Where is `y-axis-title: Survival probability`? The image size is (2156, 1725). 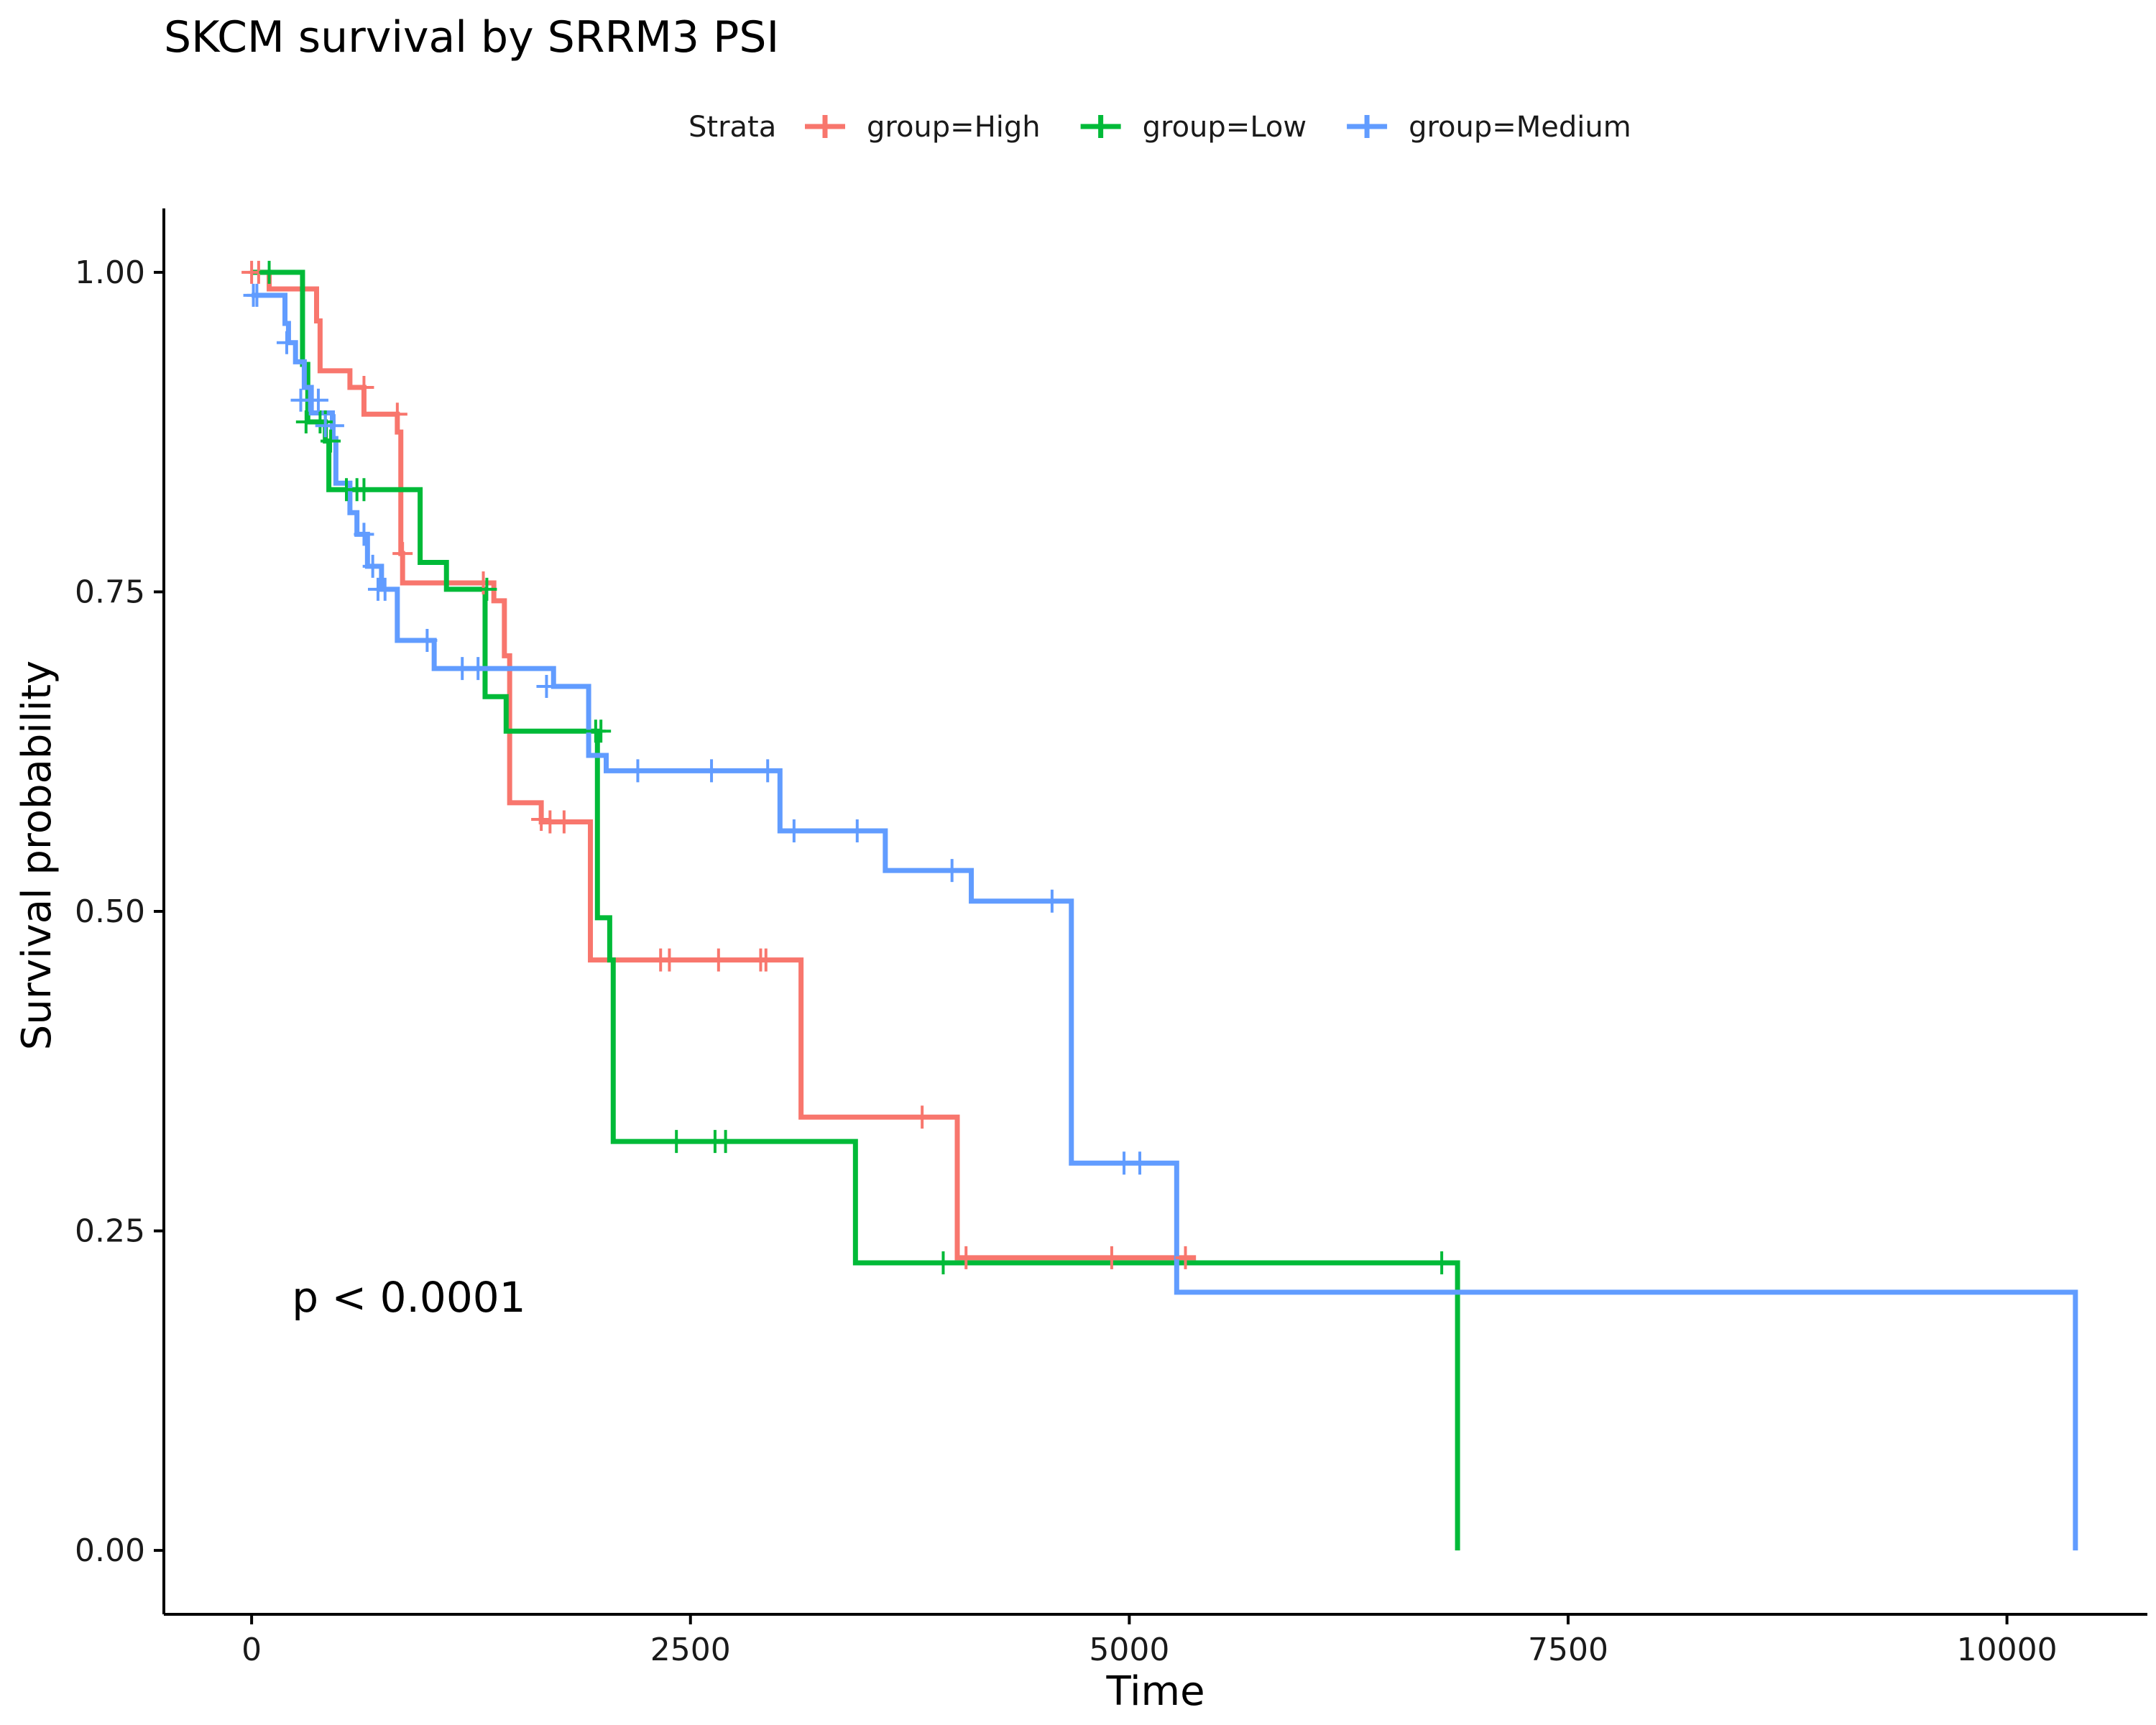
y-axis-title: Survival probability is located at coordinates (37, 855).